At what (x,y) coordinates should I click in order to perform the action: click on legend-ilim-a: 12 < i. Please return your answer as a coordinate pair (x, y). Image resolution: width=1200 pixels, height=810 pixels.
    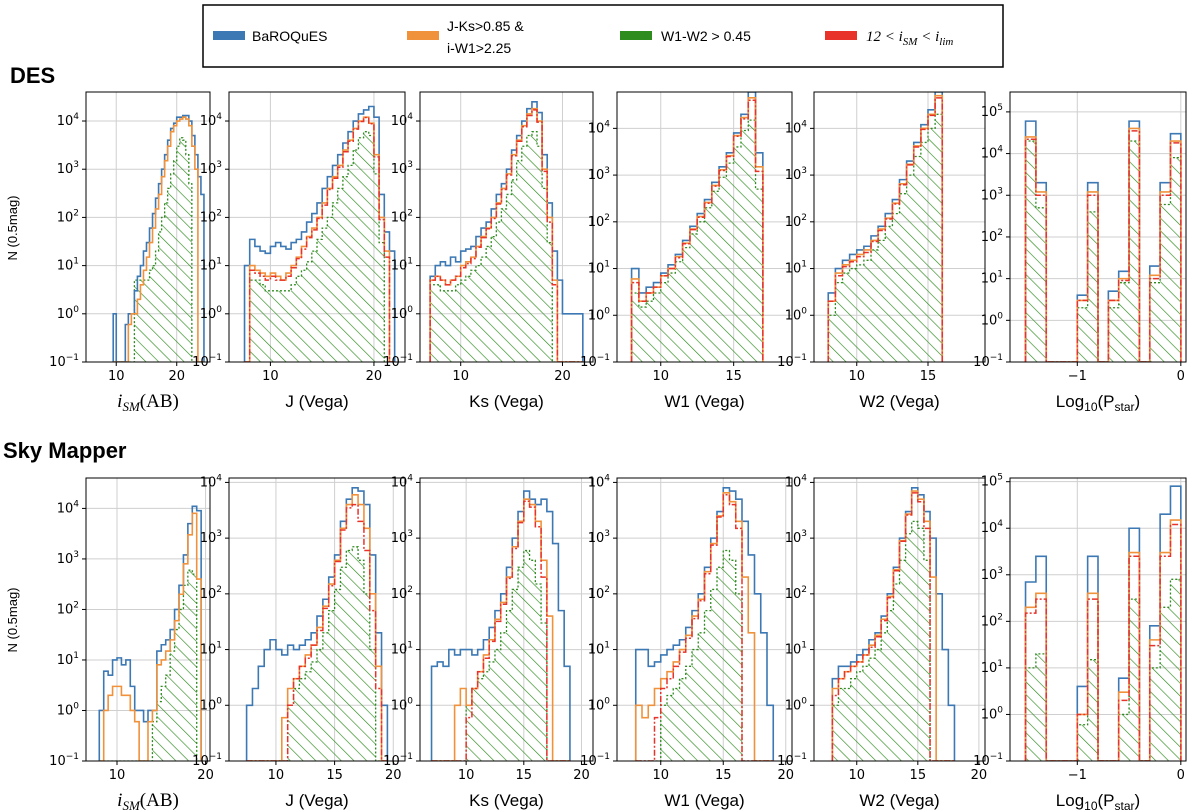
    Looking at the image, I should click on (884, 37).